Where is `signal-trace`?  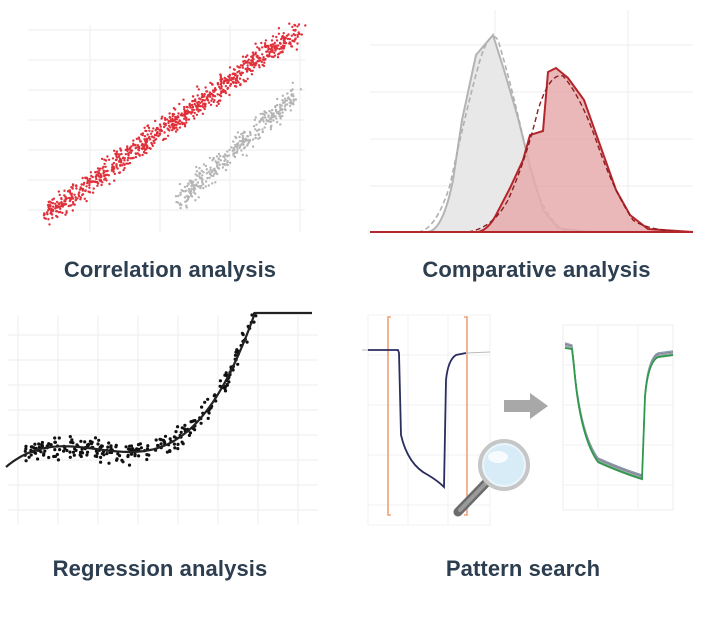
signal-trace is located at coordinates (417, 419).